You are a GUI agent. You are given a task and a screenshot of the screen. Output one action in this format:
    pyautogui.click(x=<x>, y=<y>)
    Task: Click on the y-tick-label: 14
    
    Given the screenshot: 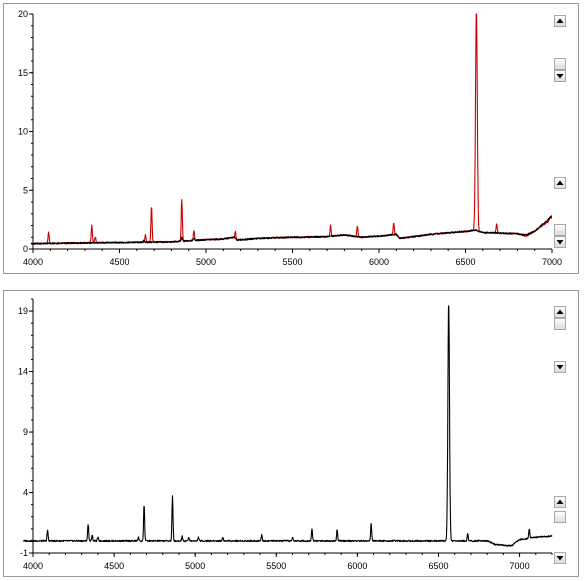 What is the action you would take?
    pyautogui.click(x=23, y=372)
    